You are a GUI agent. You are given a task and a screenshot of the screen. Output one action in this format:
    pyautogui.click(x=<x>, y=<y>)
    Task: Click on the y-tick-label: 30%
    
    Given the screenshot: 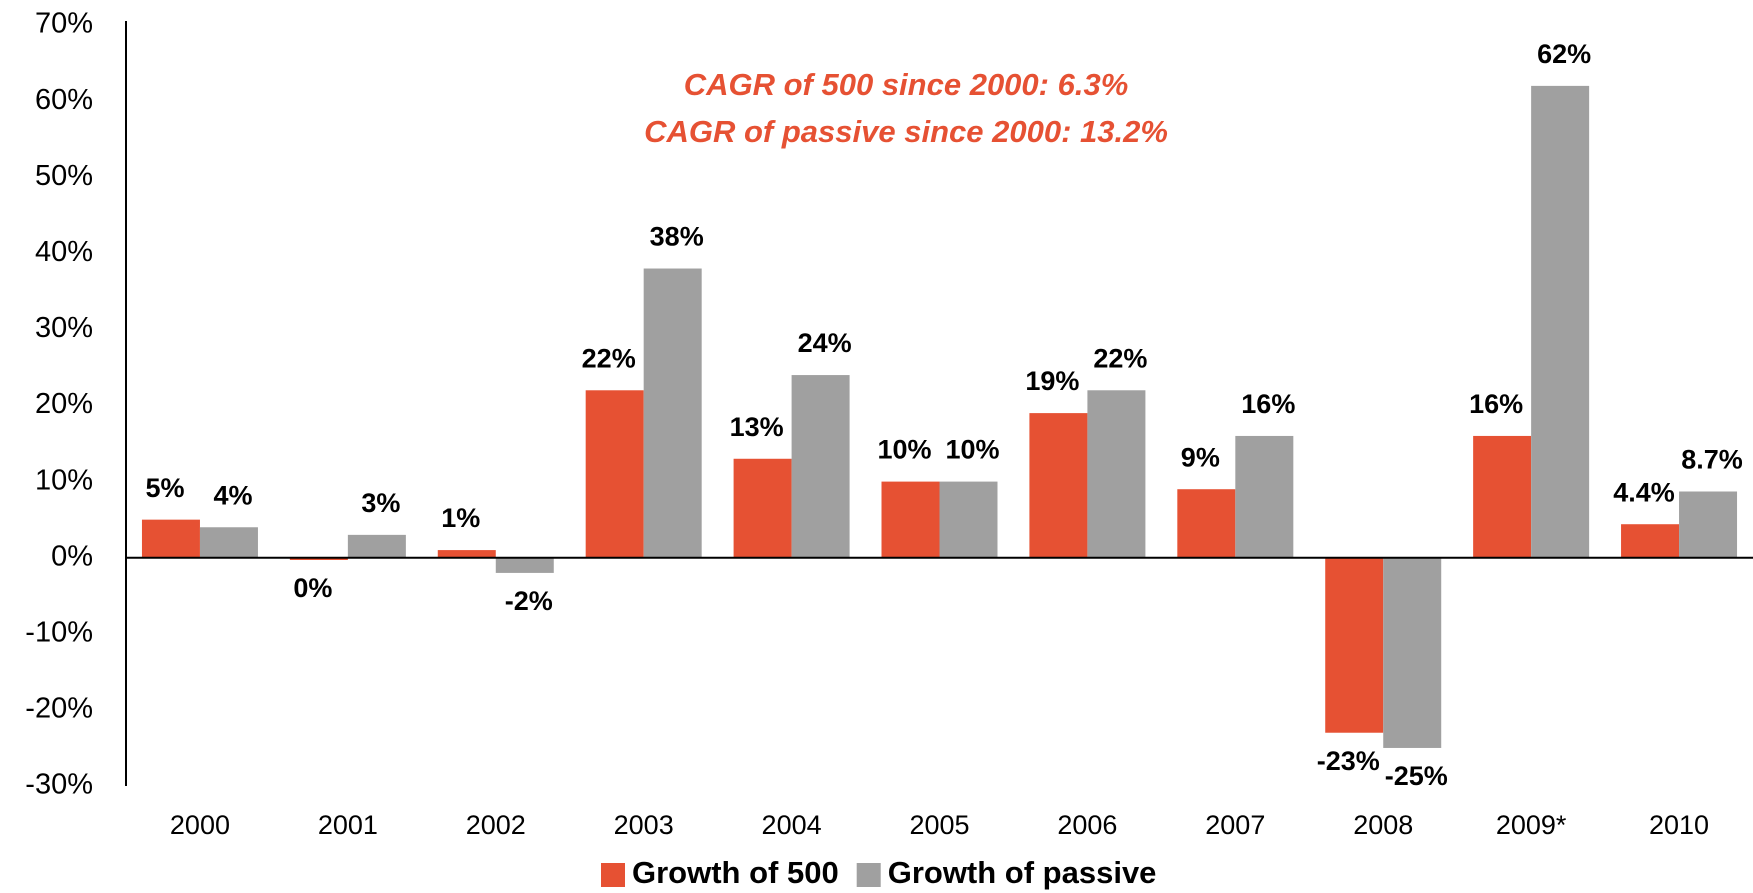 What is the action you would take?
    pyautogui.click(x=64, y=328)
    